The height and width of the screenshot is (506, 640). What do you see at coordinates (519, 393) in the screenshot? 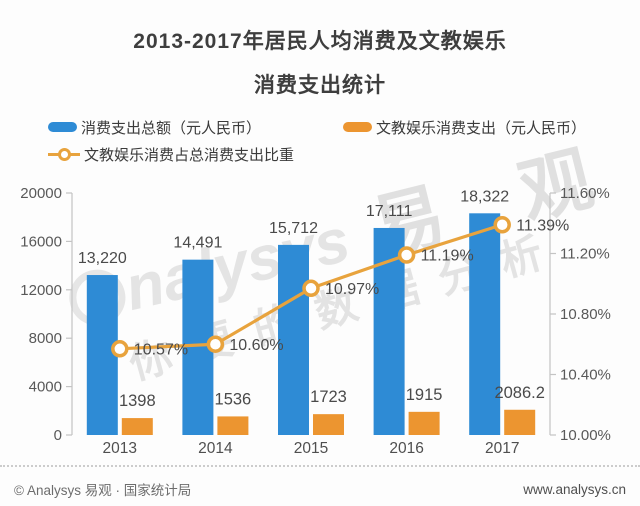
I see `bar-label-culture-2017: 2086.2` at bounding box center [519, 393].